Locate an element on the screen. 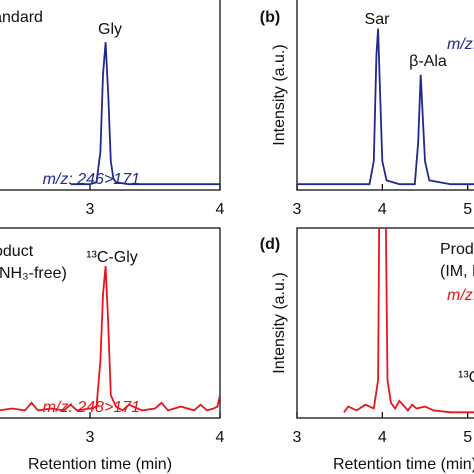 The height and width of the screenshot is (474, 474). annotation: Standard is located at coordinates (21, 17).